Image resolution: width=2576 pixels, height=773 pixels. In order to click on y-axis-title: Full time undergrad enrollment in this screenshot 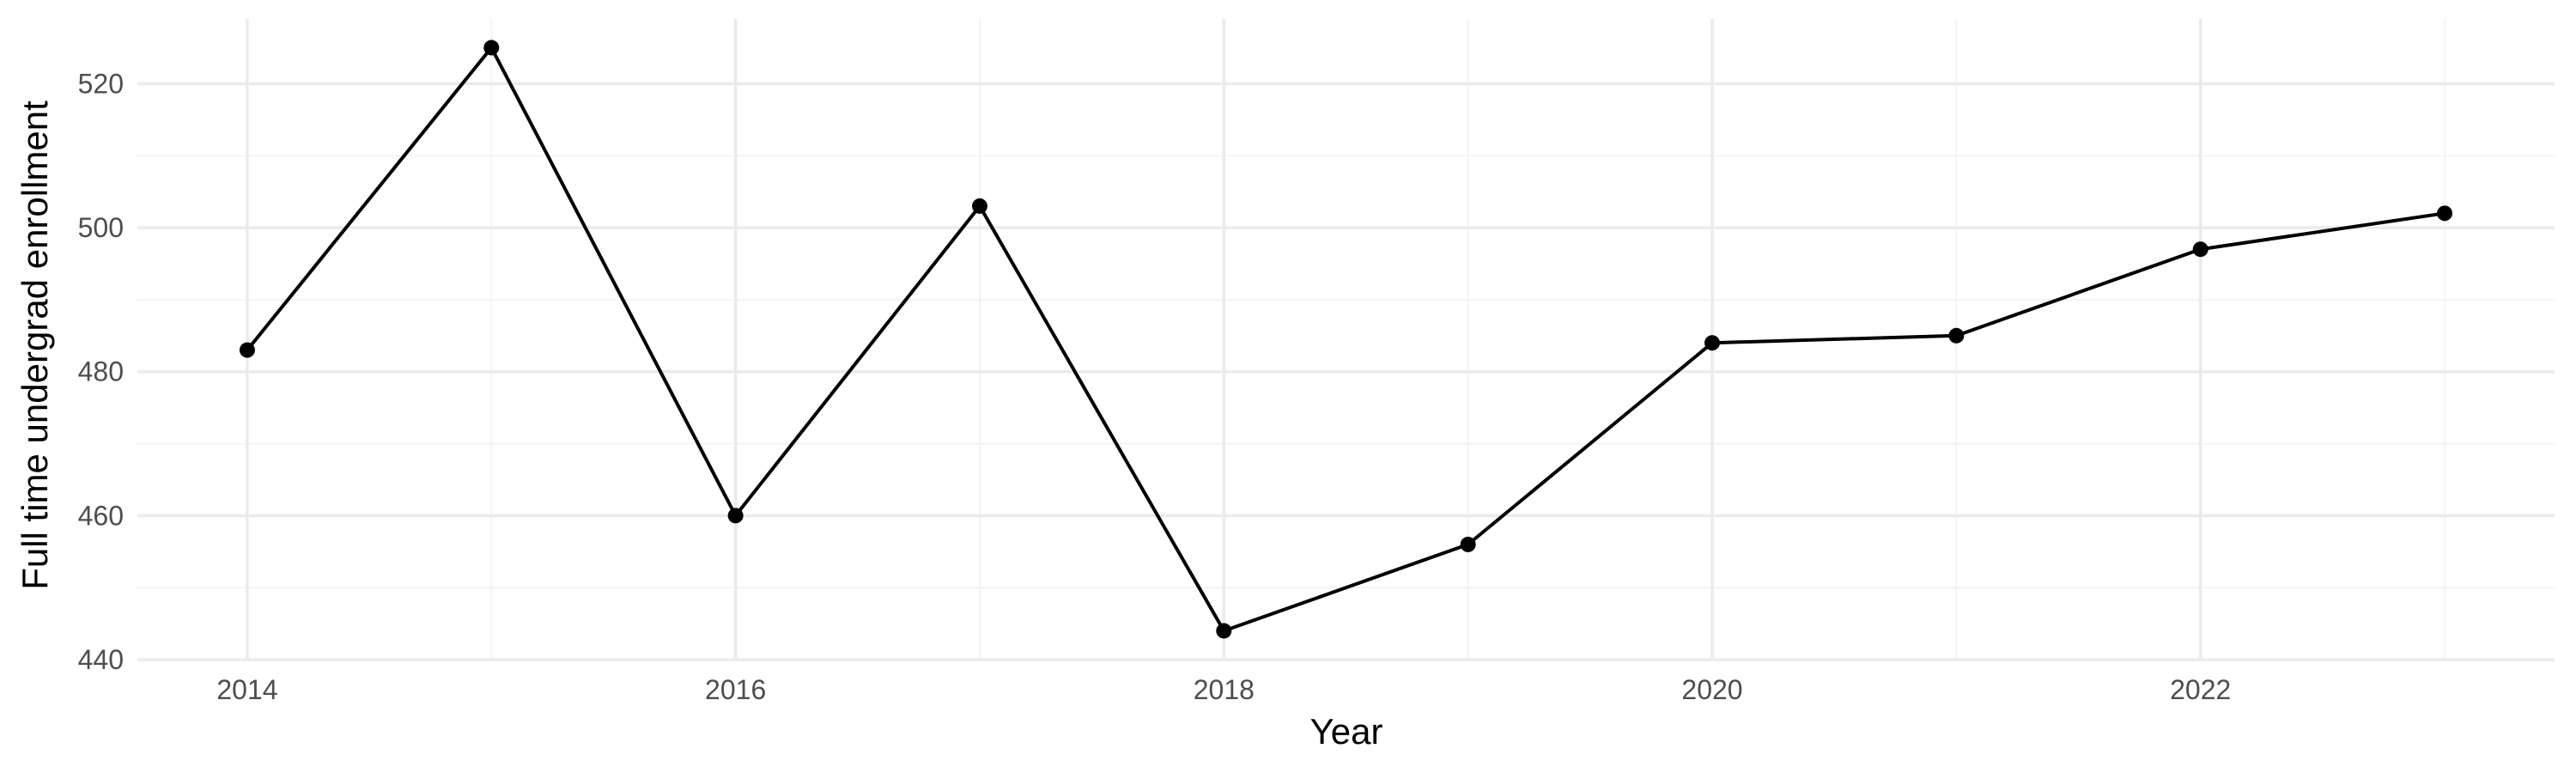, I will do `click(35, 345)`.